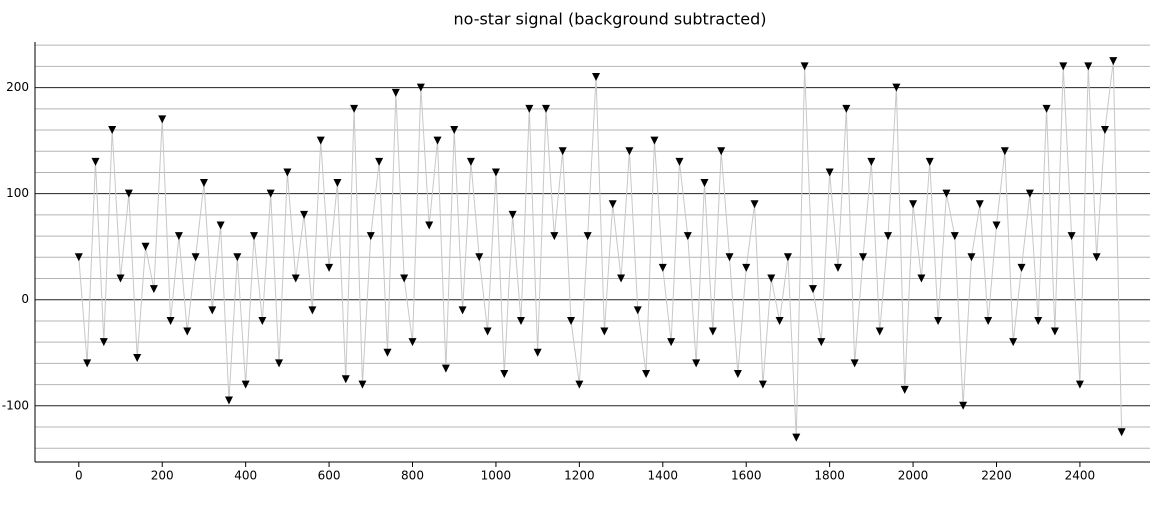  I want to click on x-tick-label: 200, so click(162, 476).